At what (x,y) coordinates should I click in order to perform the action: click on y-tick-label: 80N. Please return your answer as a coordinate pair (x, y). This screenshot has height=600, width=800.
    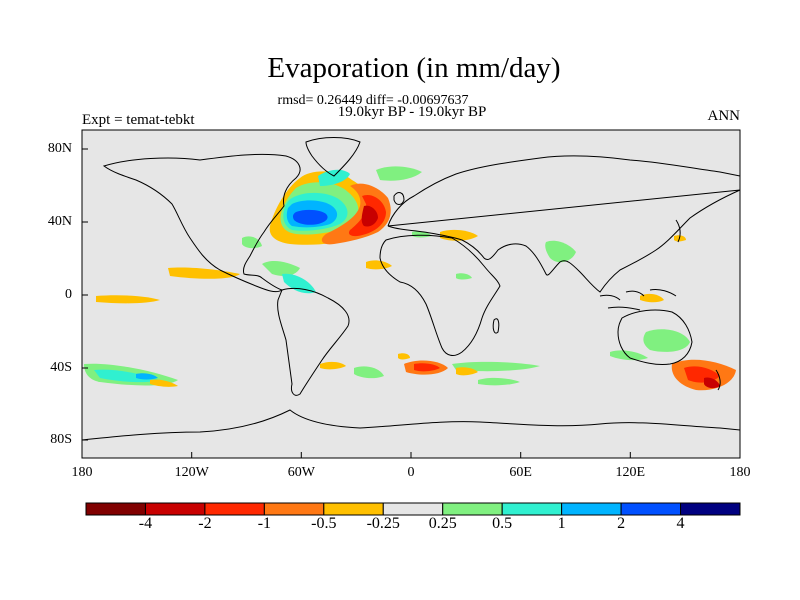
    Looking at the image, I should click on (59, 148).